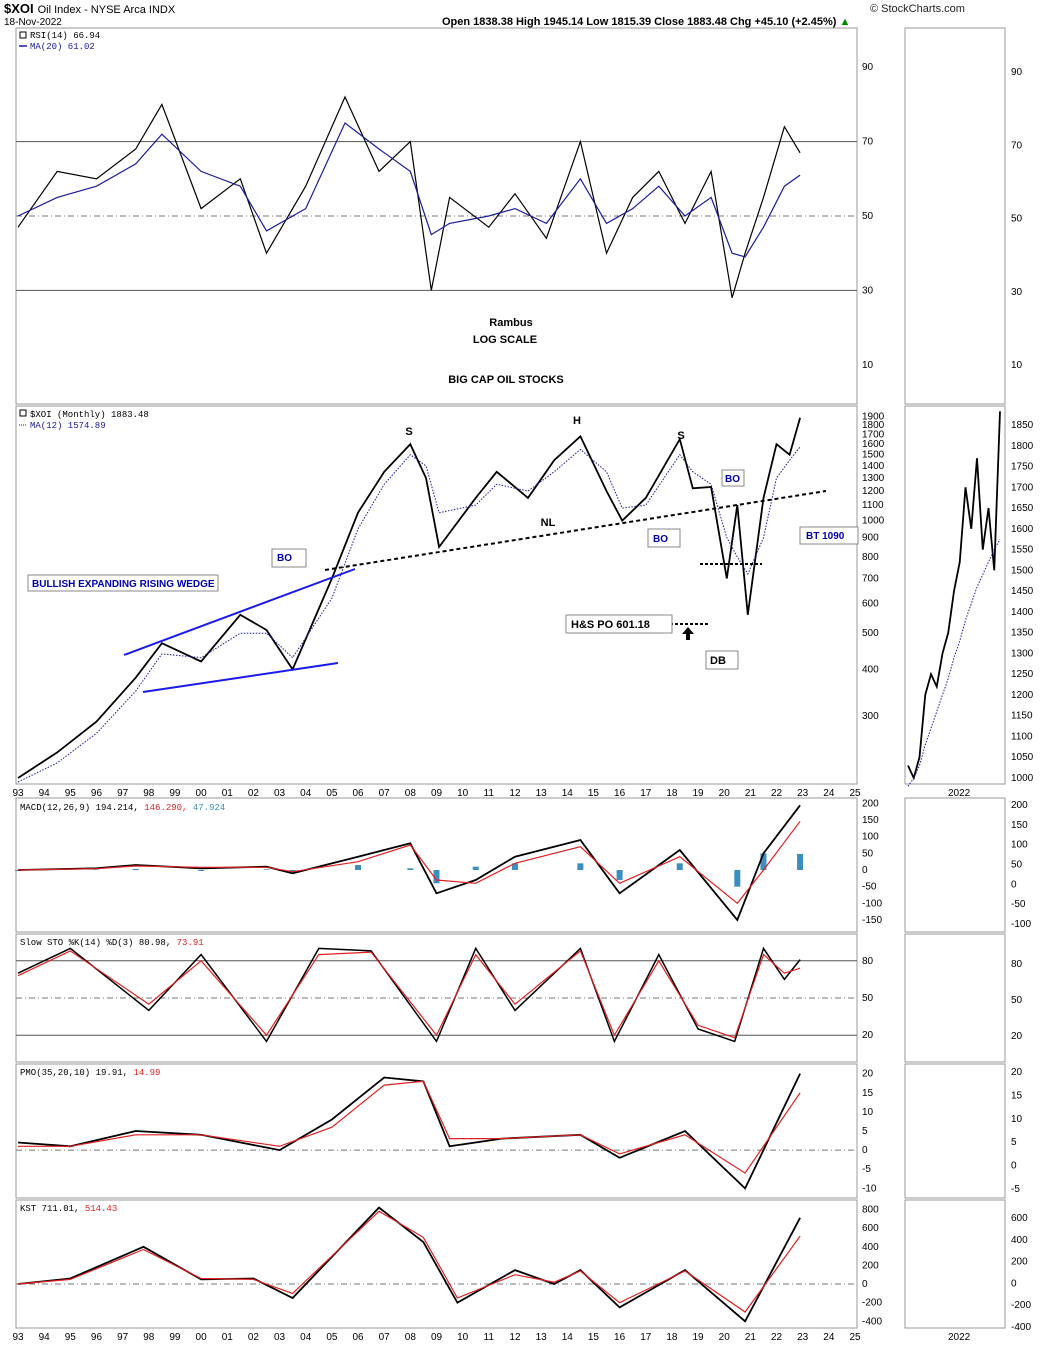 This screenshot has width=1050, height=1346. Describe the element at coordinates (33, 22) in the screenshot. I see `chart-date: 18-Nov-2022` at that location.